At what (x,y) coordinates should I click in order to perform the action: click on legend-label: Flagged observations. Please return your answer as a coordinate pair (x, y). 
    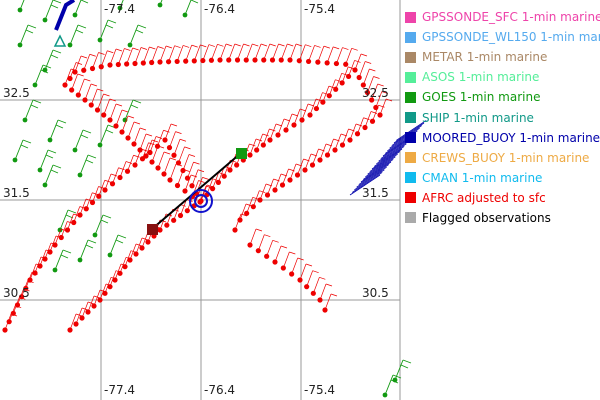
    Looking at the image, I should click on (486, 217).